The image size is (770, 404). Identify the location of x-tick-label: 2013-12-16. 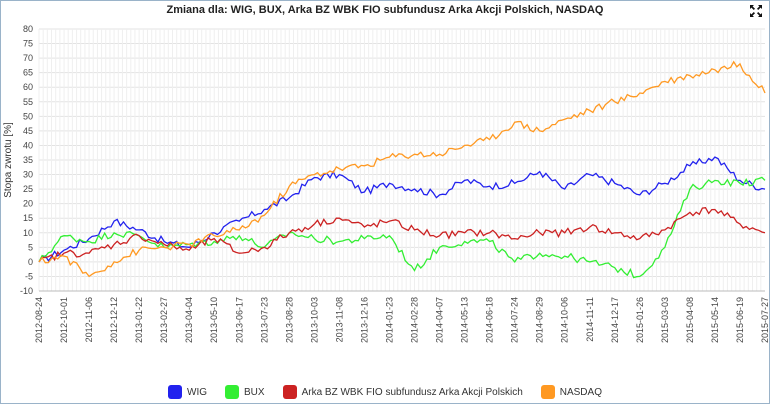
(364, 320).